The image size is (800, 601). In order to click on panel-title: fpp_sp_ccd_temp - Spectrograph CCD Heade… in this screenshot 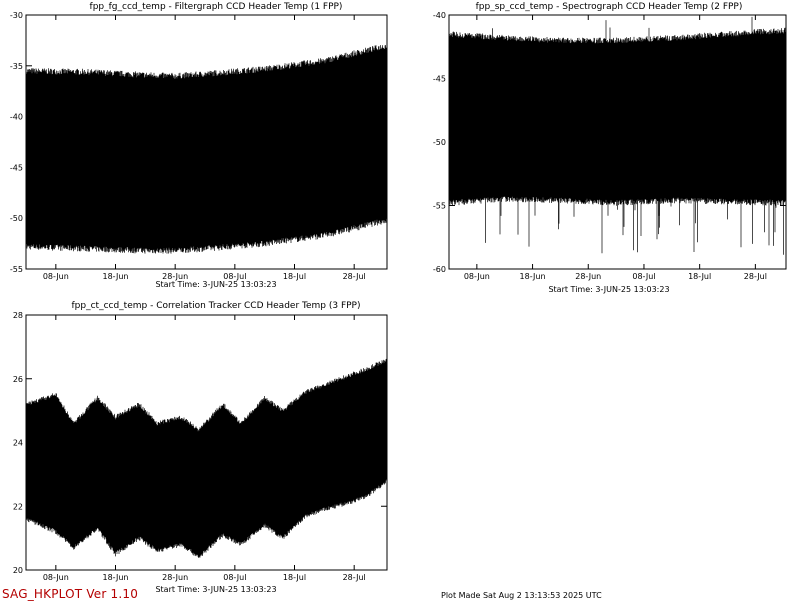, I will do `click(609, 7)`.